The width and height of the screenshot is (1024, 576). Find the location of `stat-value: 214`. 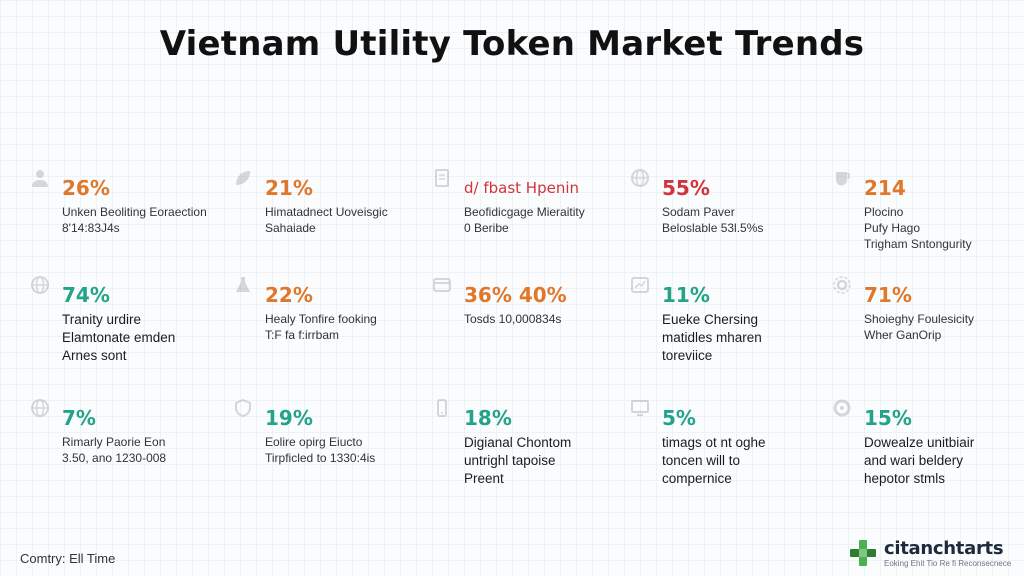

stat-value: 214 is located at coordinates (885, 188).